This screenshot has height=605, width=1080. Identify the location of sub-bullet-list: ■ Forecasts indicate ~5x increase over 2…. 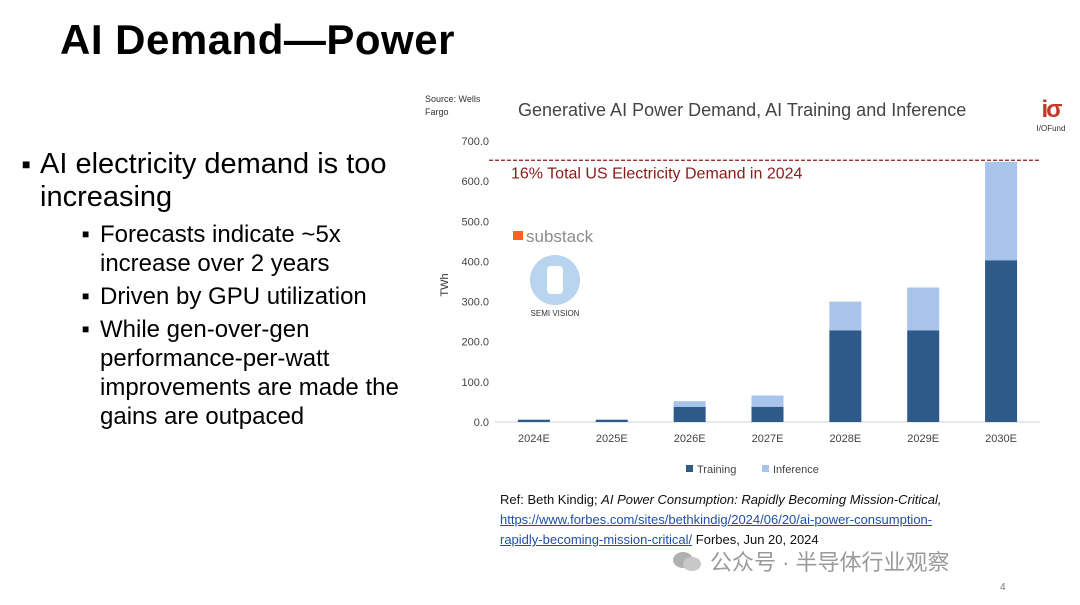
(252, 325).